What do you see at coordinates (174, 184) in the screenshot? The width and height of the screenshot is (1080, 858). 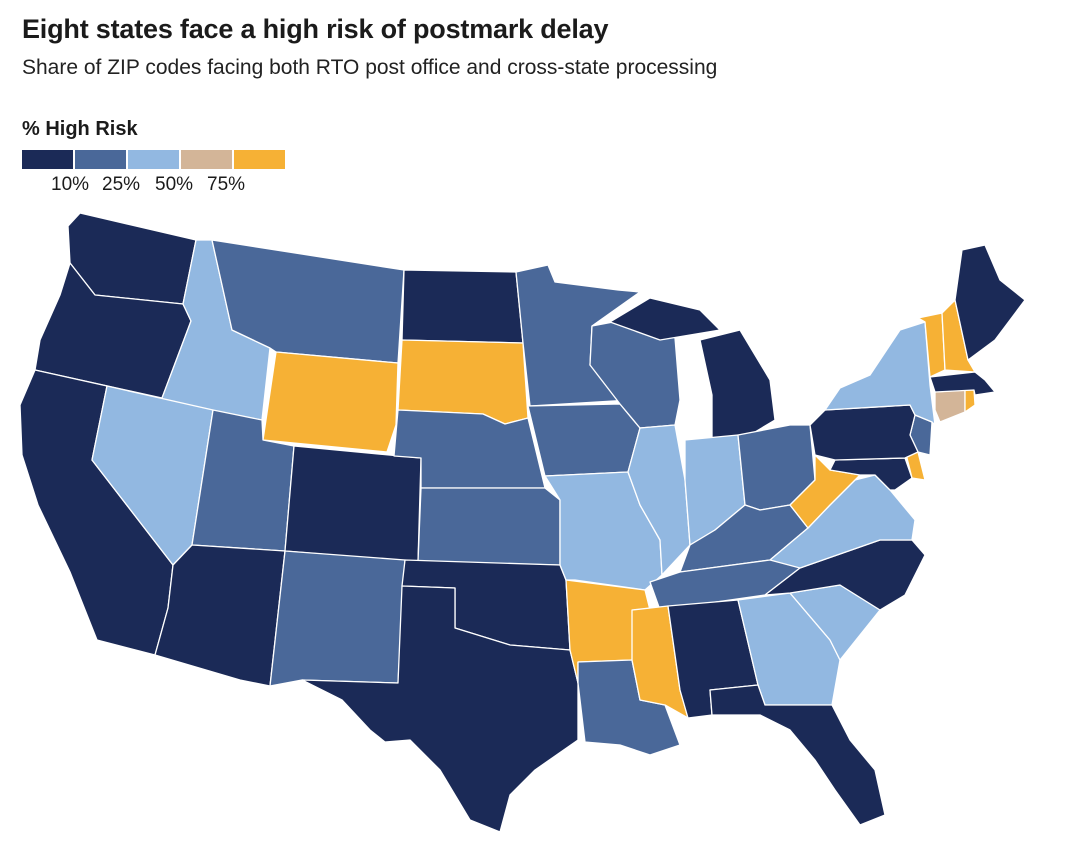 I see `legend-tick-50: 50%` at bounding box center [174, 184].